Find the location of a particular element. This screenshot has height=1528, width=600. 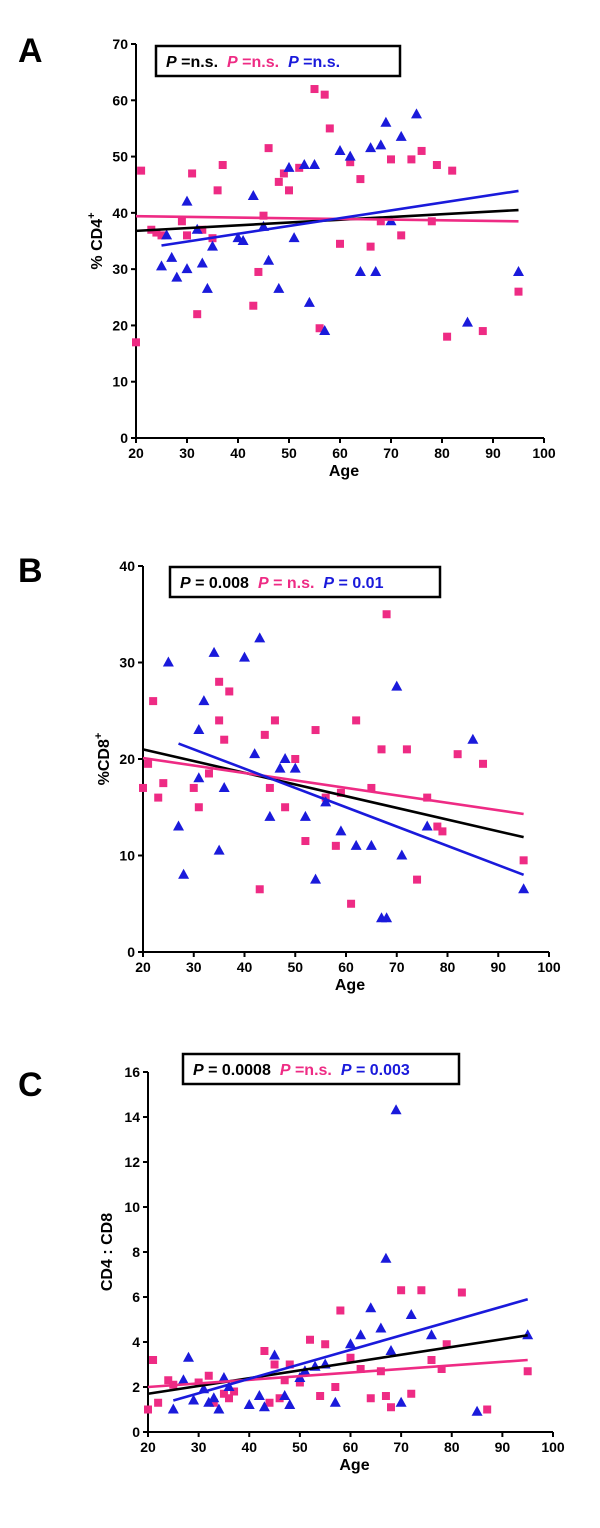

blue-regression-line is located at coordinates (350, 1350).